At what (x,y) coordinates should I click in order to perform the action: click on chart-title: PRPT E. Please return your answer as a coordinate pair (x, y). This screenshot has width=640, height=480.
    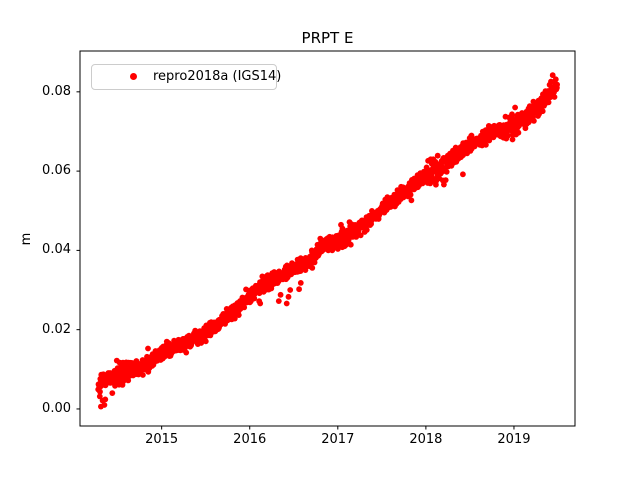
    Looking at the image, I should click on (327, 38).